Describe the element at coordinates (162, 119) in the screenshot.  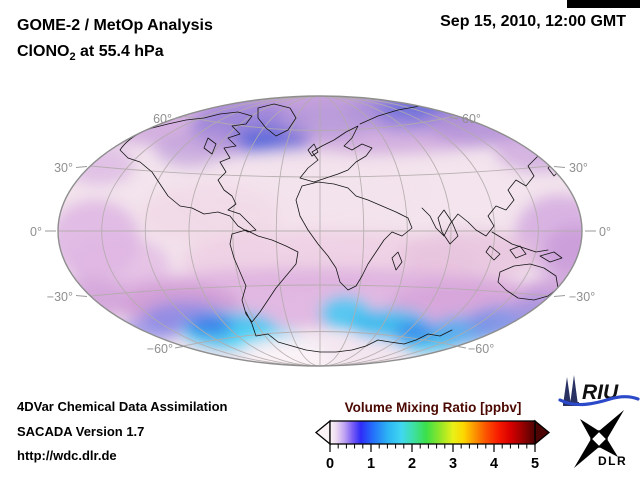
I see `lat-label-left-60: 60°` at that location.